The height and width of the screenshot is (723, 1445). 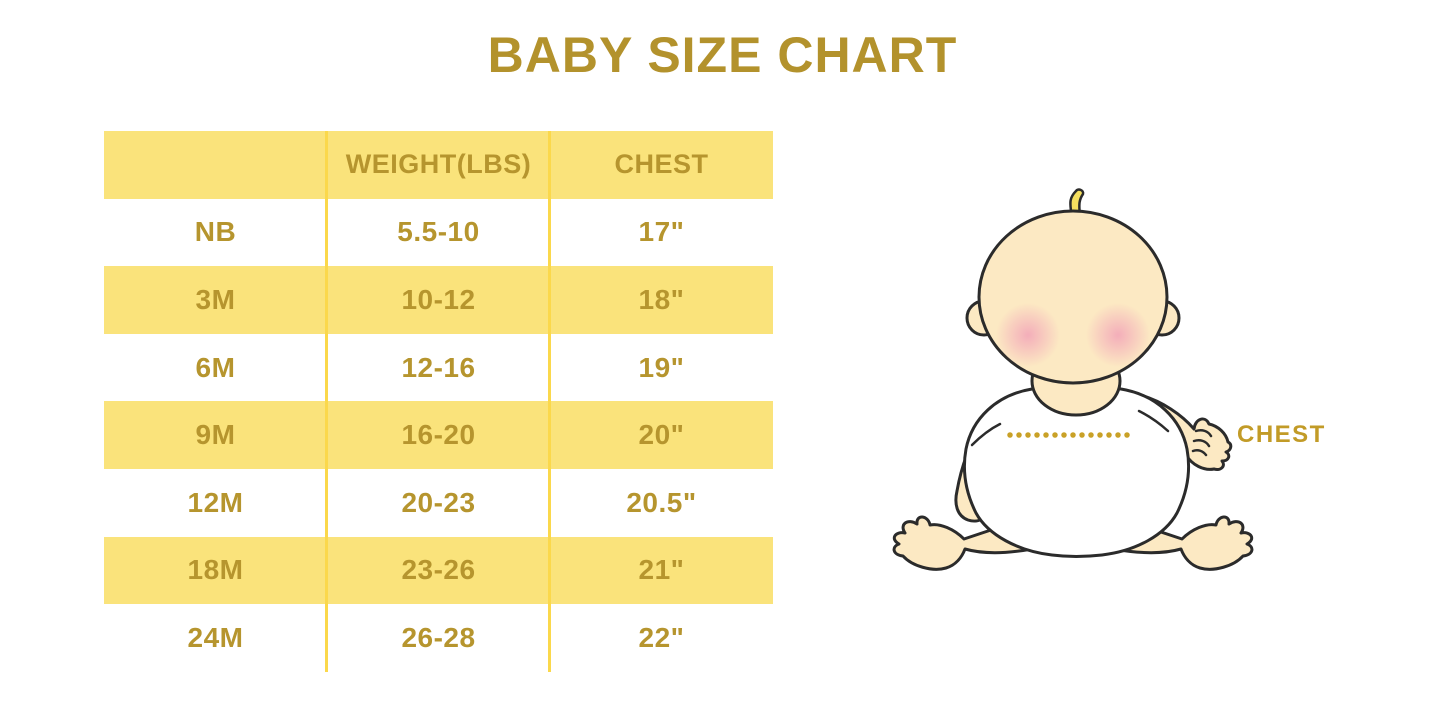 I want to click on table-row: 6M 12-16 19", so click(x=438, y=368).